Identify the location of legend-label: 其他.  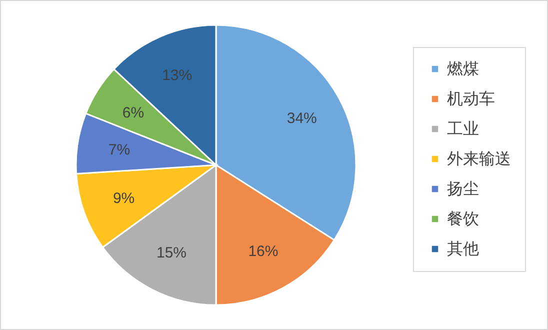
(463, 248).